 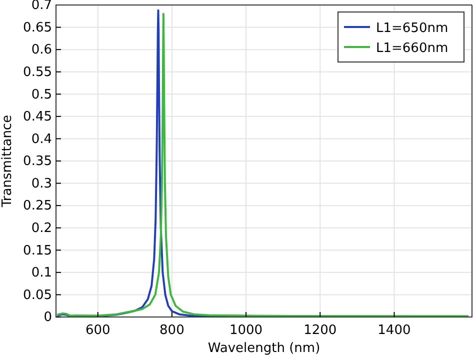 I want to click on y-tick-label: 0.45, so click(x=37, y=117).